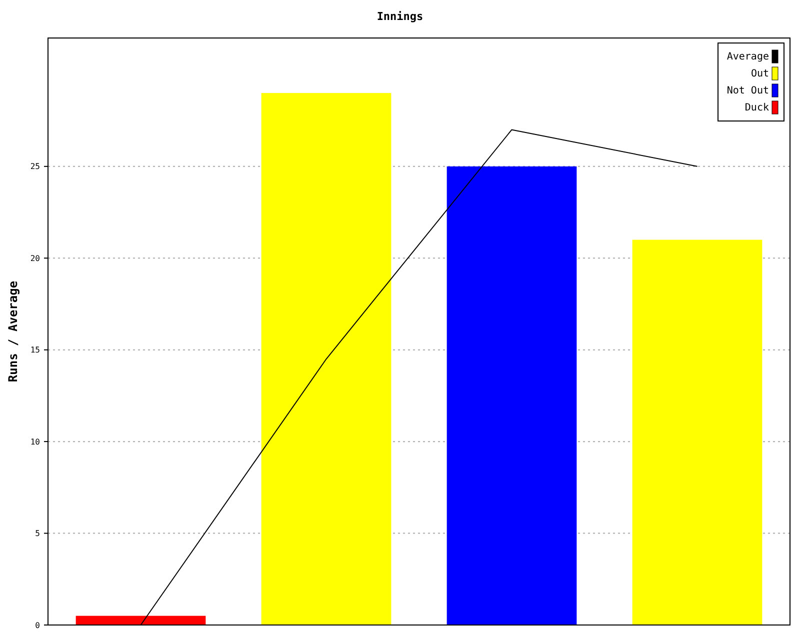 This screenshot has height=640, width=800. I want to click on legend-label: Average, so click(747, 57).